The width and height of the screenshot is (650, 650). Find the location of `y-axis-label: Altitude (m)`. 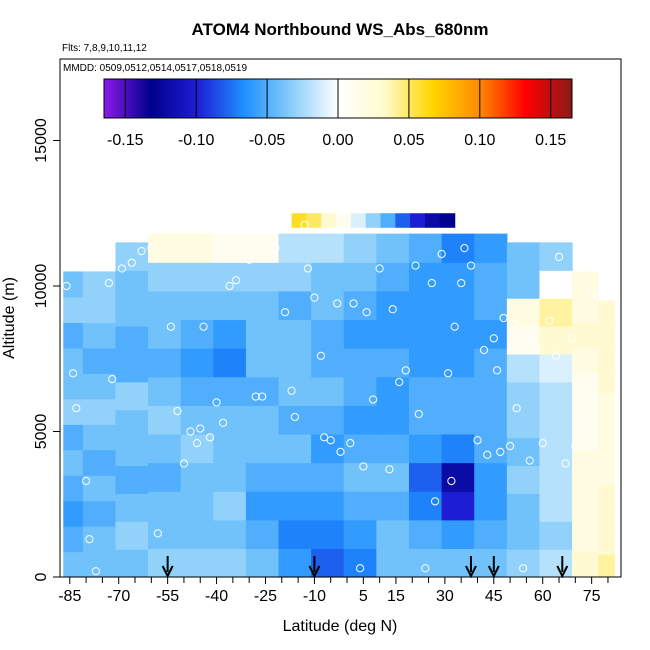

y-axis-label: Altitude (m) is located at coordinates (9, 318).